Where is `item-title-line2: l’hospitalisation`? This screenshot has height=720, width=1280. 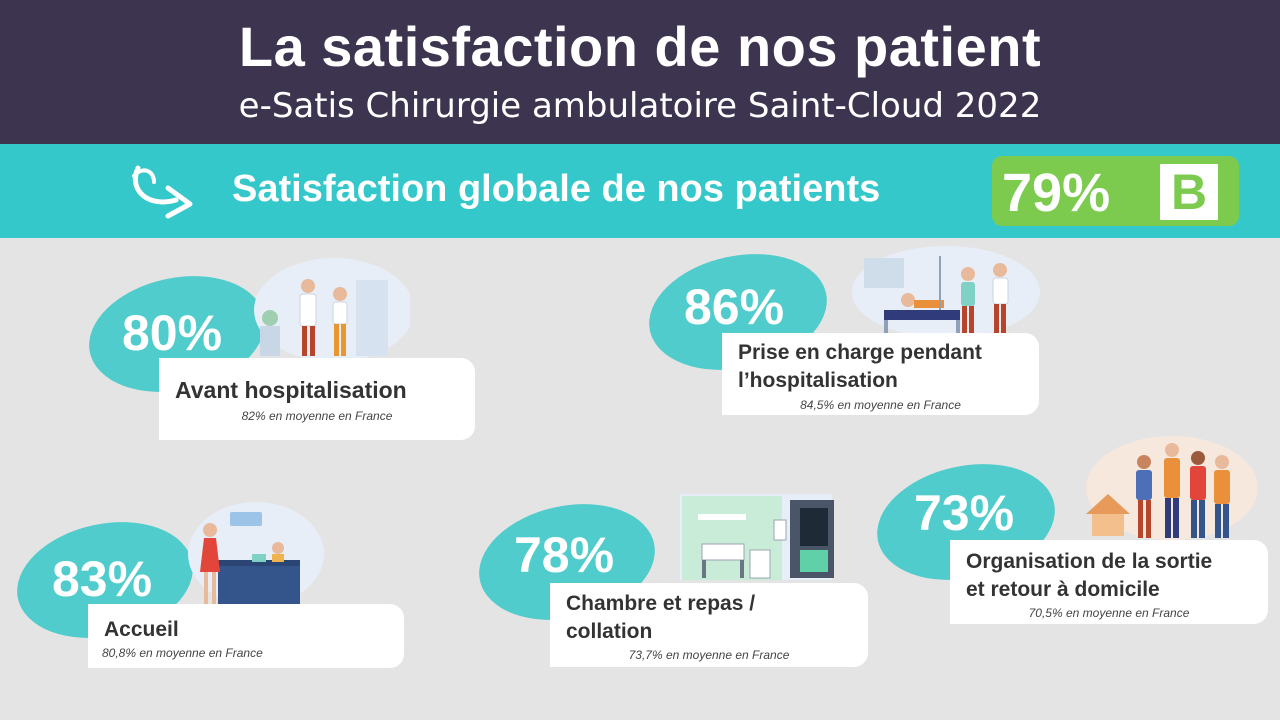 item-title-line2: l’hospitalisation is located at coordinates (818, 380).